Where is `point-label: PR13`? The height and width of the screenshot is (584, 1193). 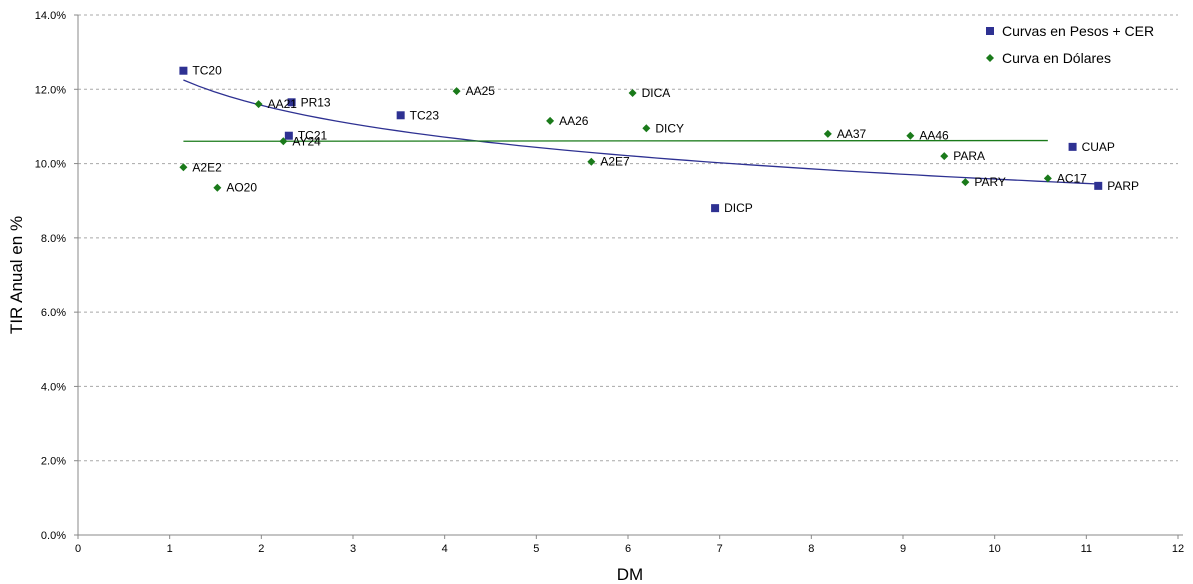
point-label: PR13 is located at coordinates (316, 102).